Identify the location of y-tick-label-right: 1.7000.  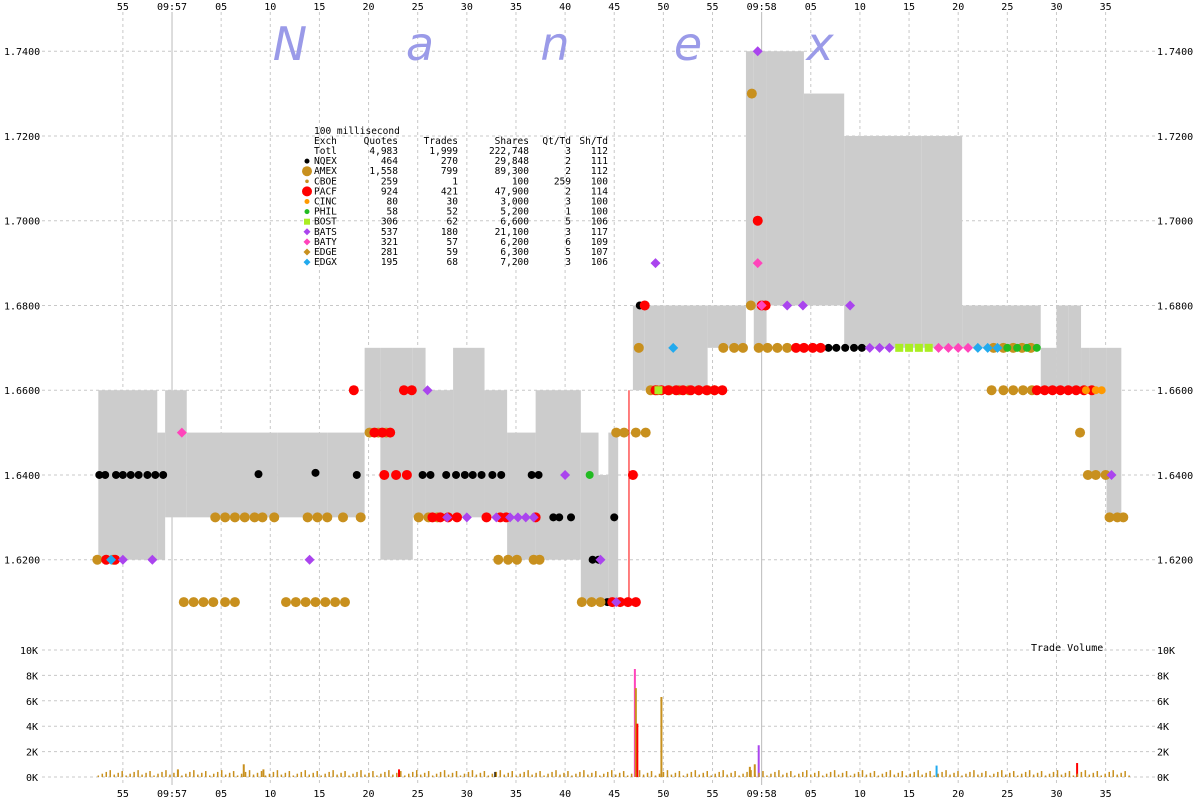
(1175, 222).